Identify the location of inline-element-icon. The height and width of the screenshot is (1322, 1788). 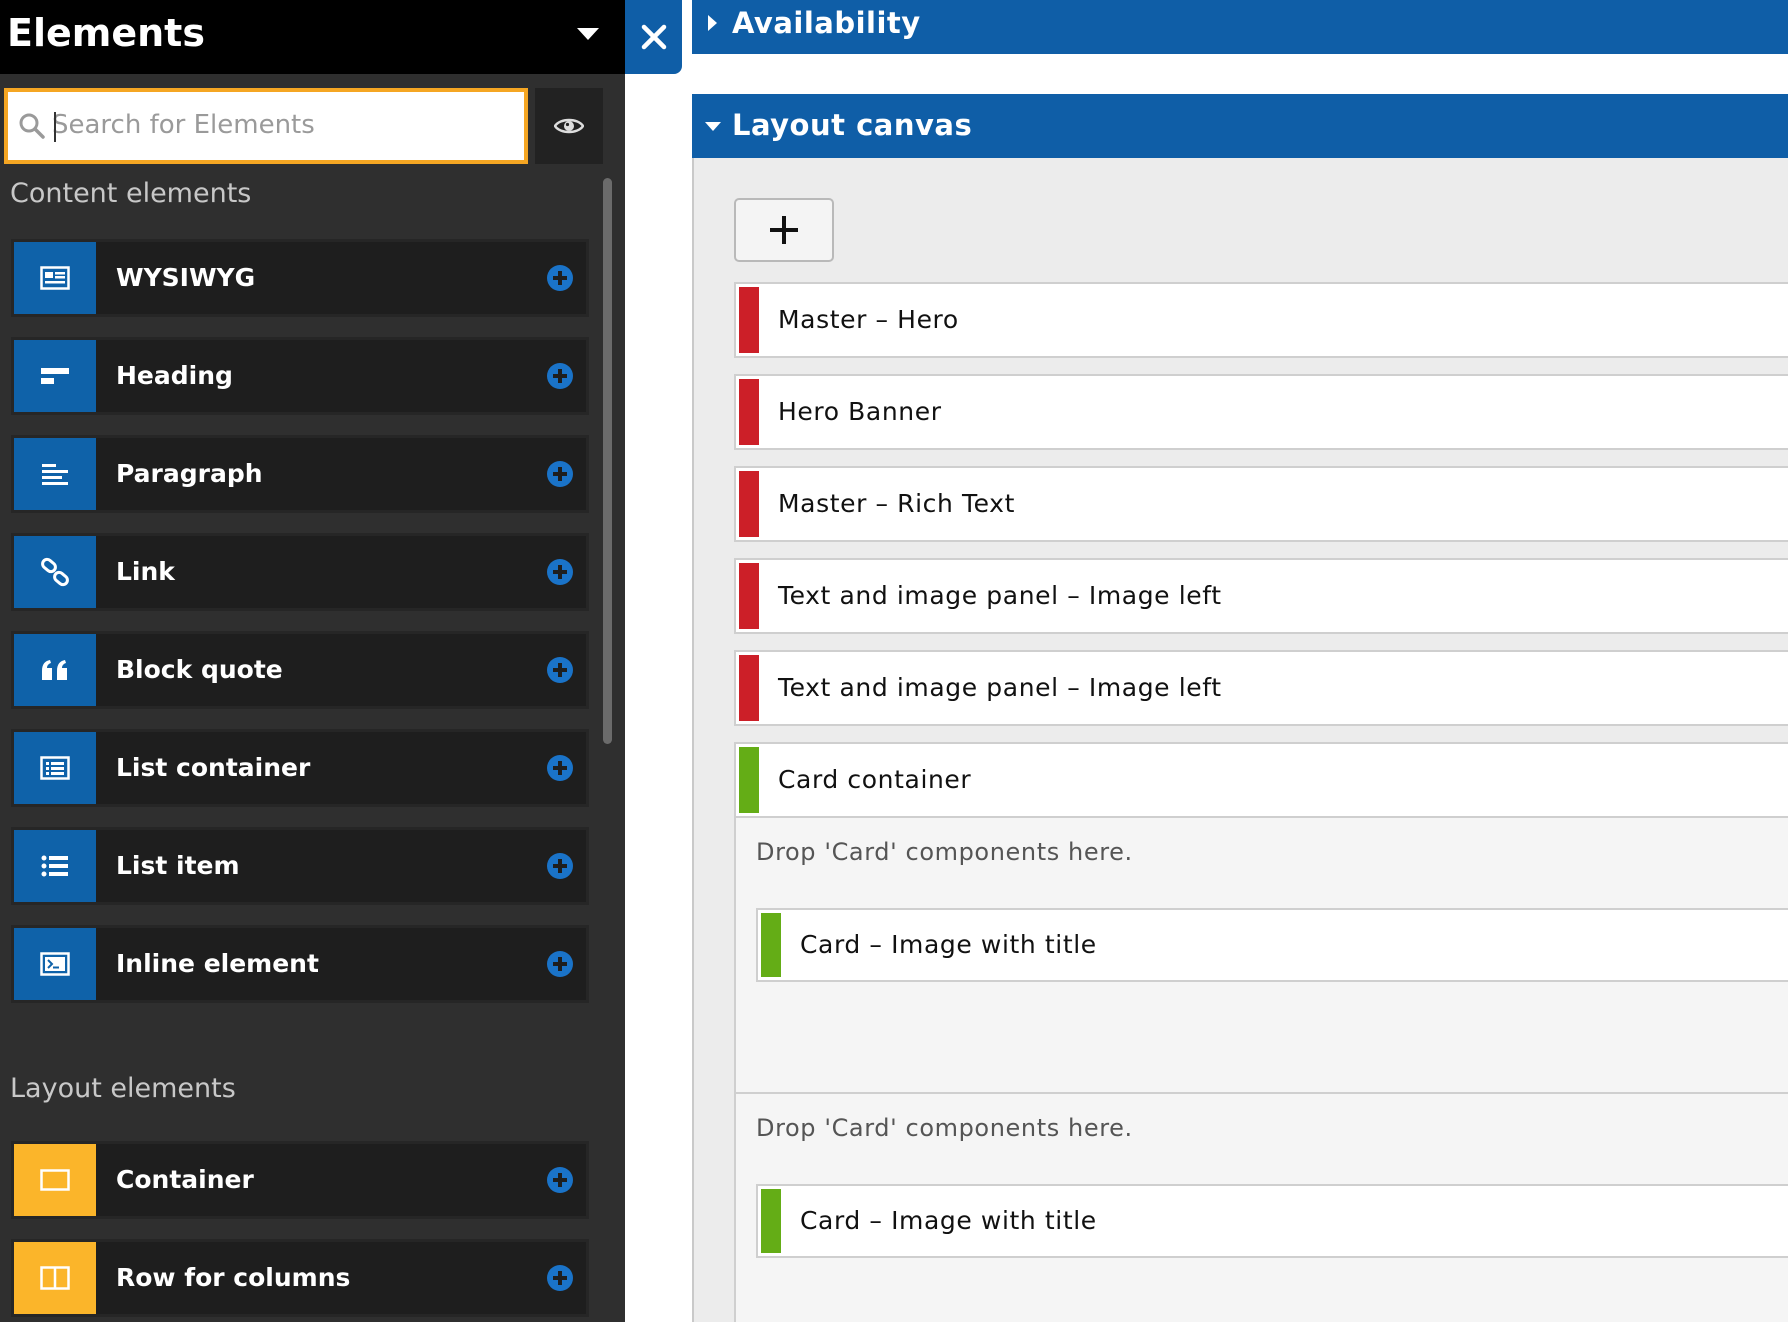
(55, 964).